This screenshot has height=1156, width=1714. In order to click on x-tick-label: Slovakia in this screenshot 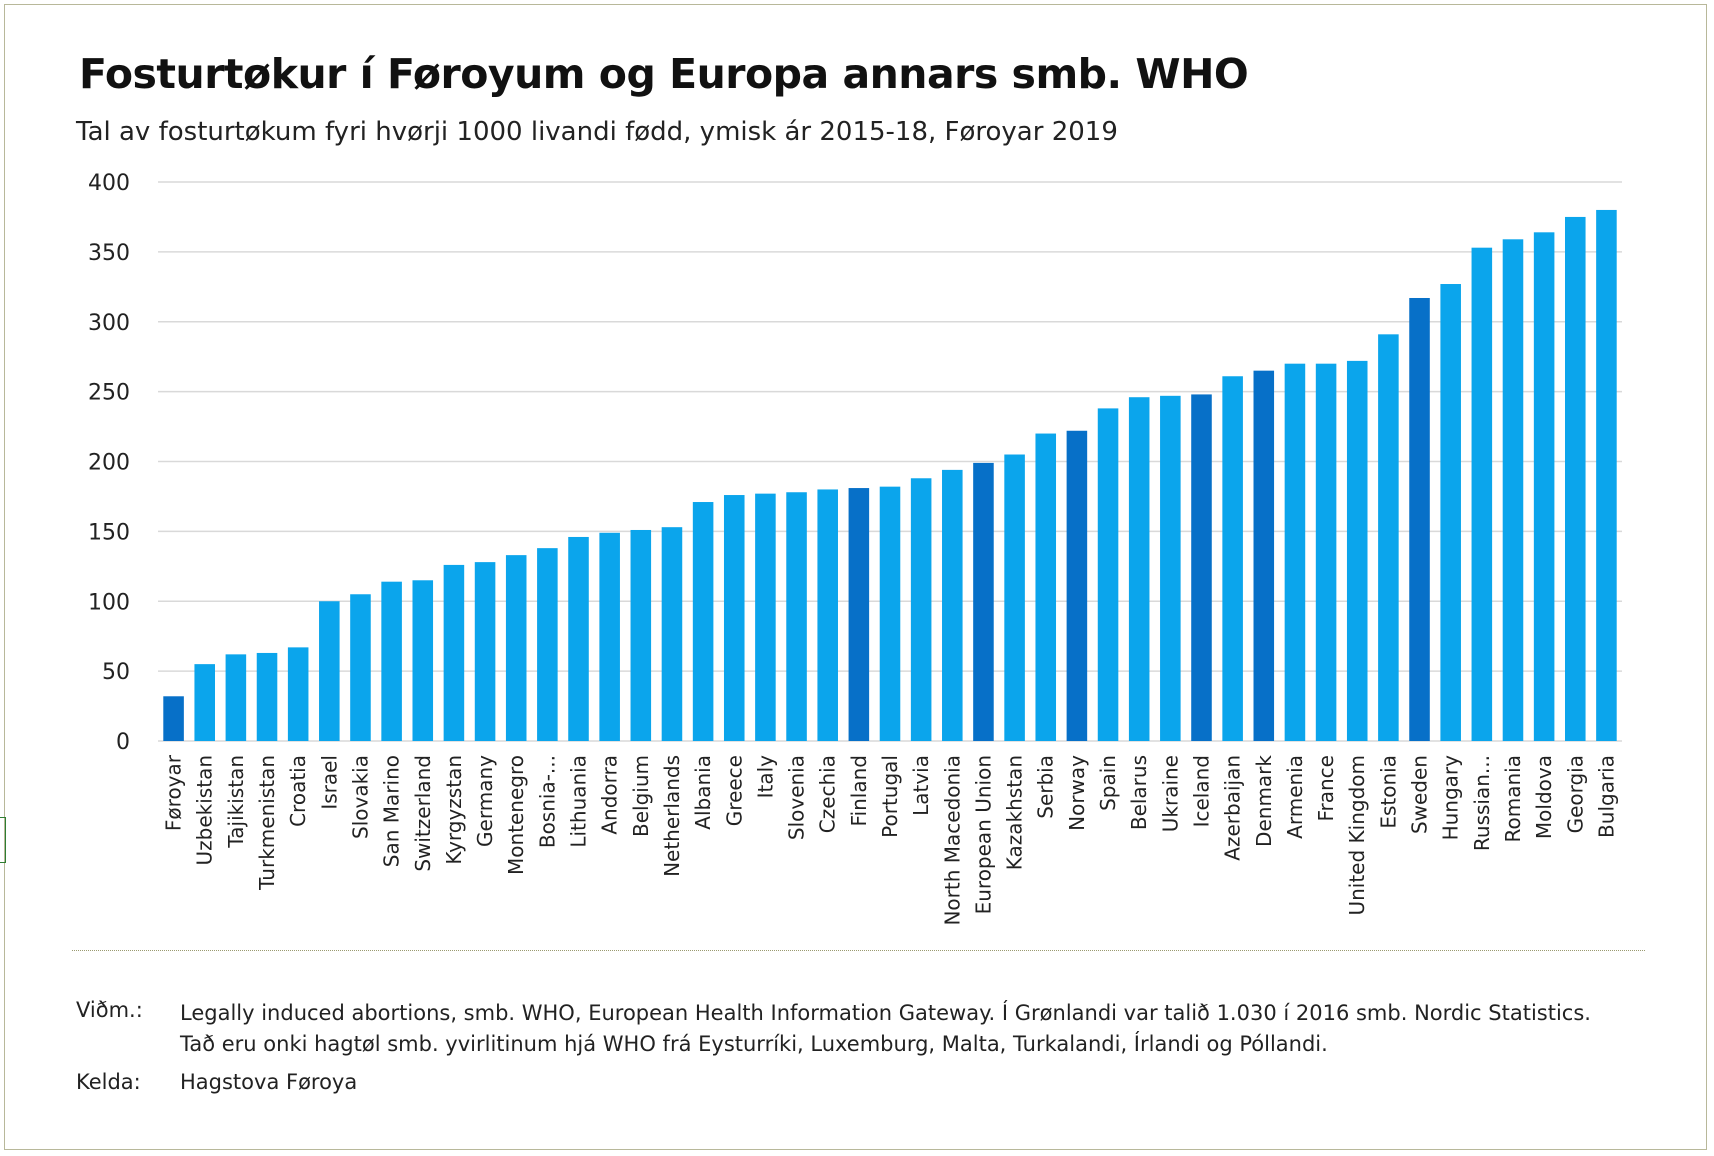, I will do `click(360, 797)`.